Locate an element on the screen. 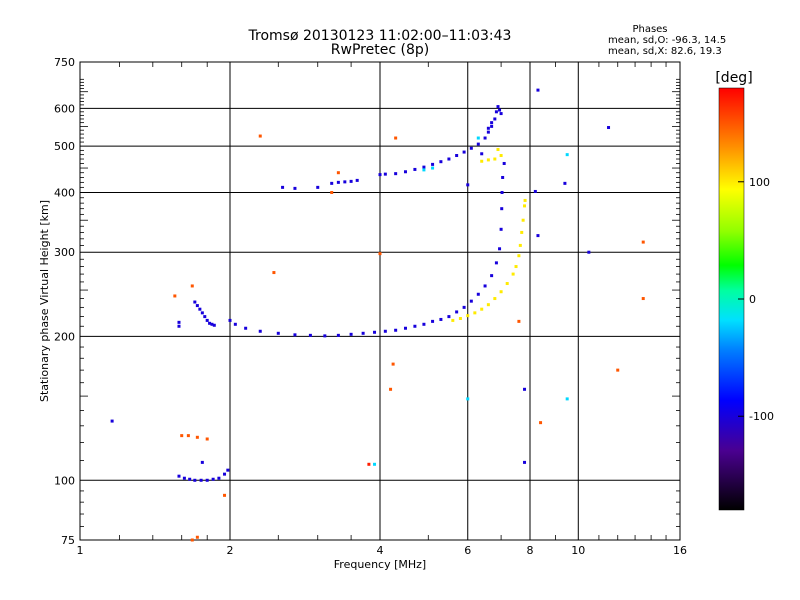 This screenshot has width=800, height=600. colorbar-ticks: 100 0 -100 is located at coordinates (756, 299).